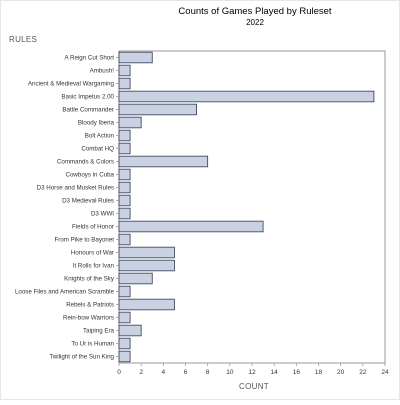 The height and width of the screenshot is (405, 400). I want to click on x-tick-label: 24, so click(385, 372).